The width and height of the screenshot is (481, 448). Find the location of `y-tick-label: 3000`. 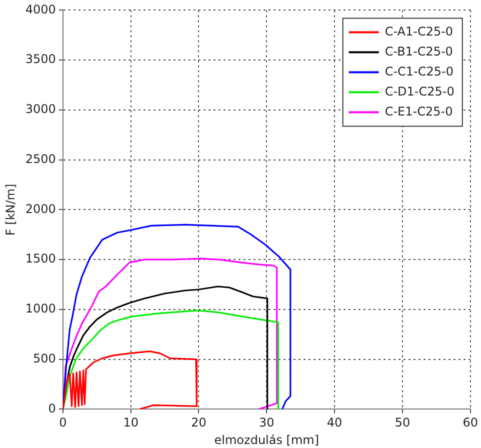

y-tick-label: 3000 is located at coordinates (40, 109).